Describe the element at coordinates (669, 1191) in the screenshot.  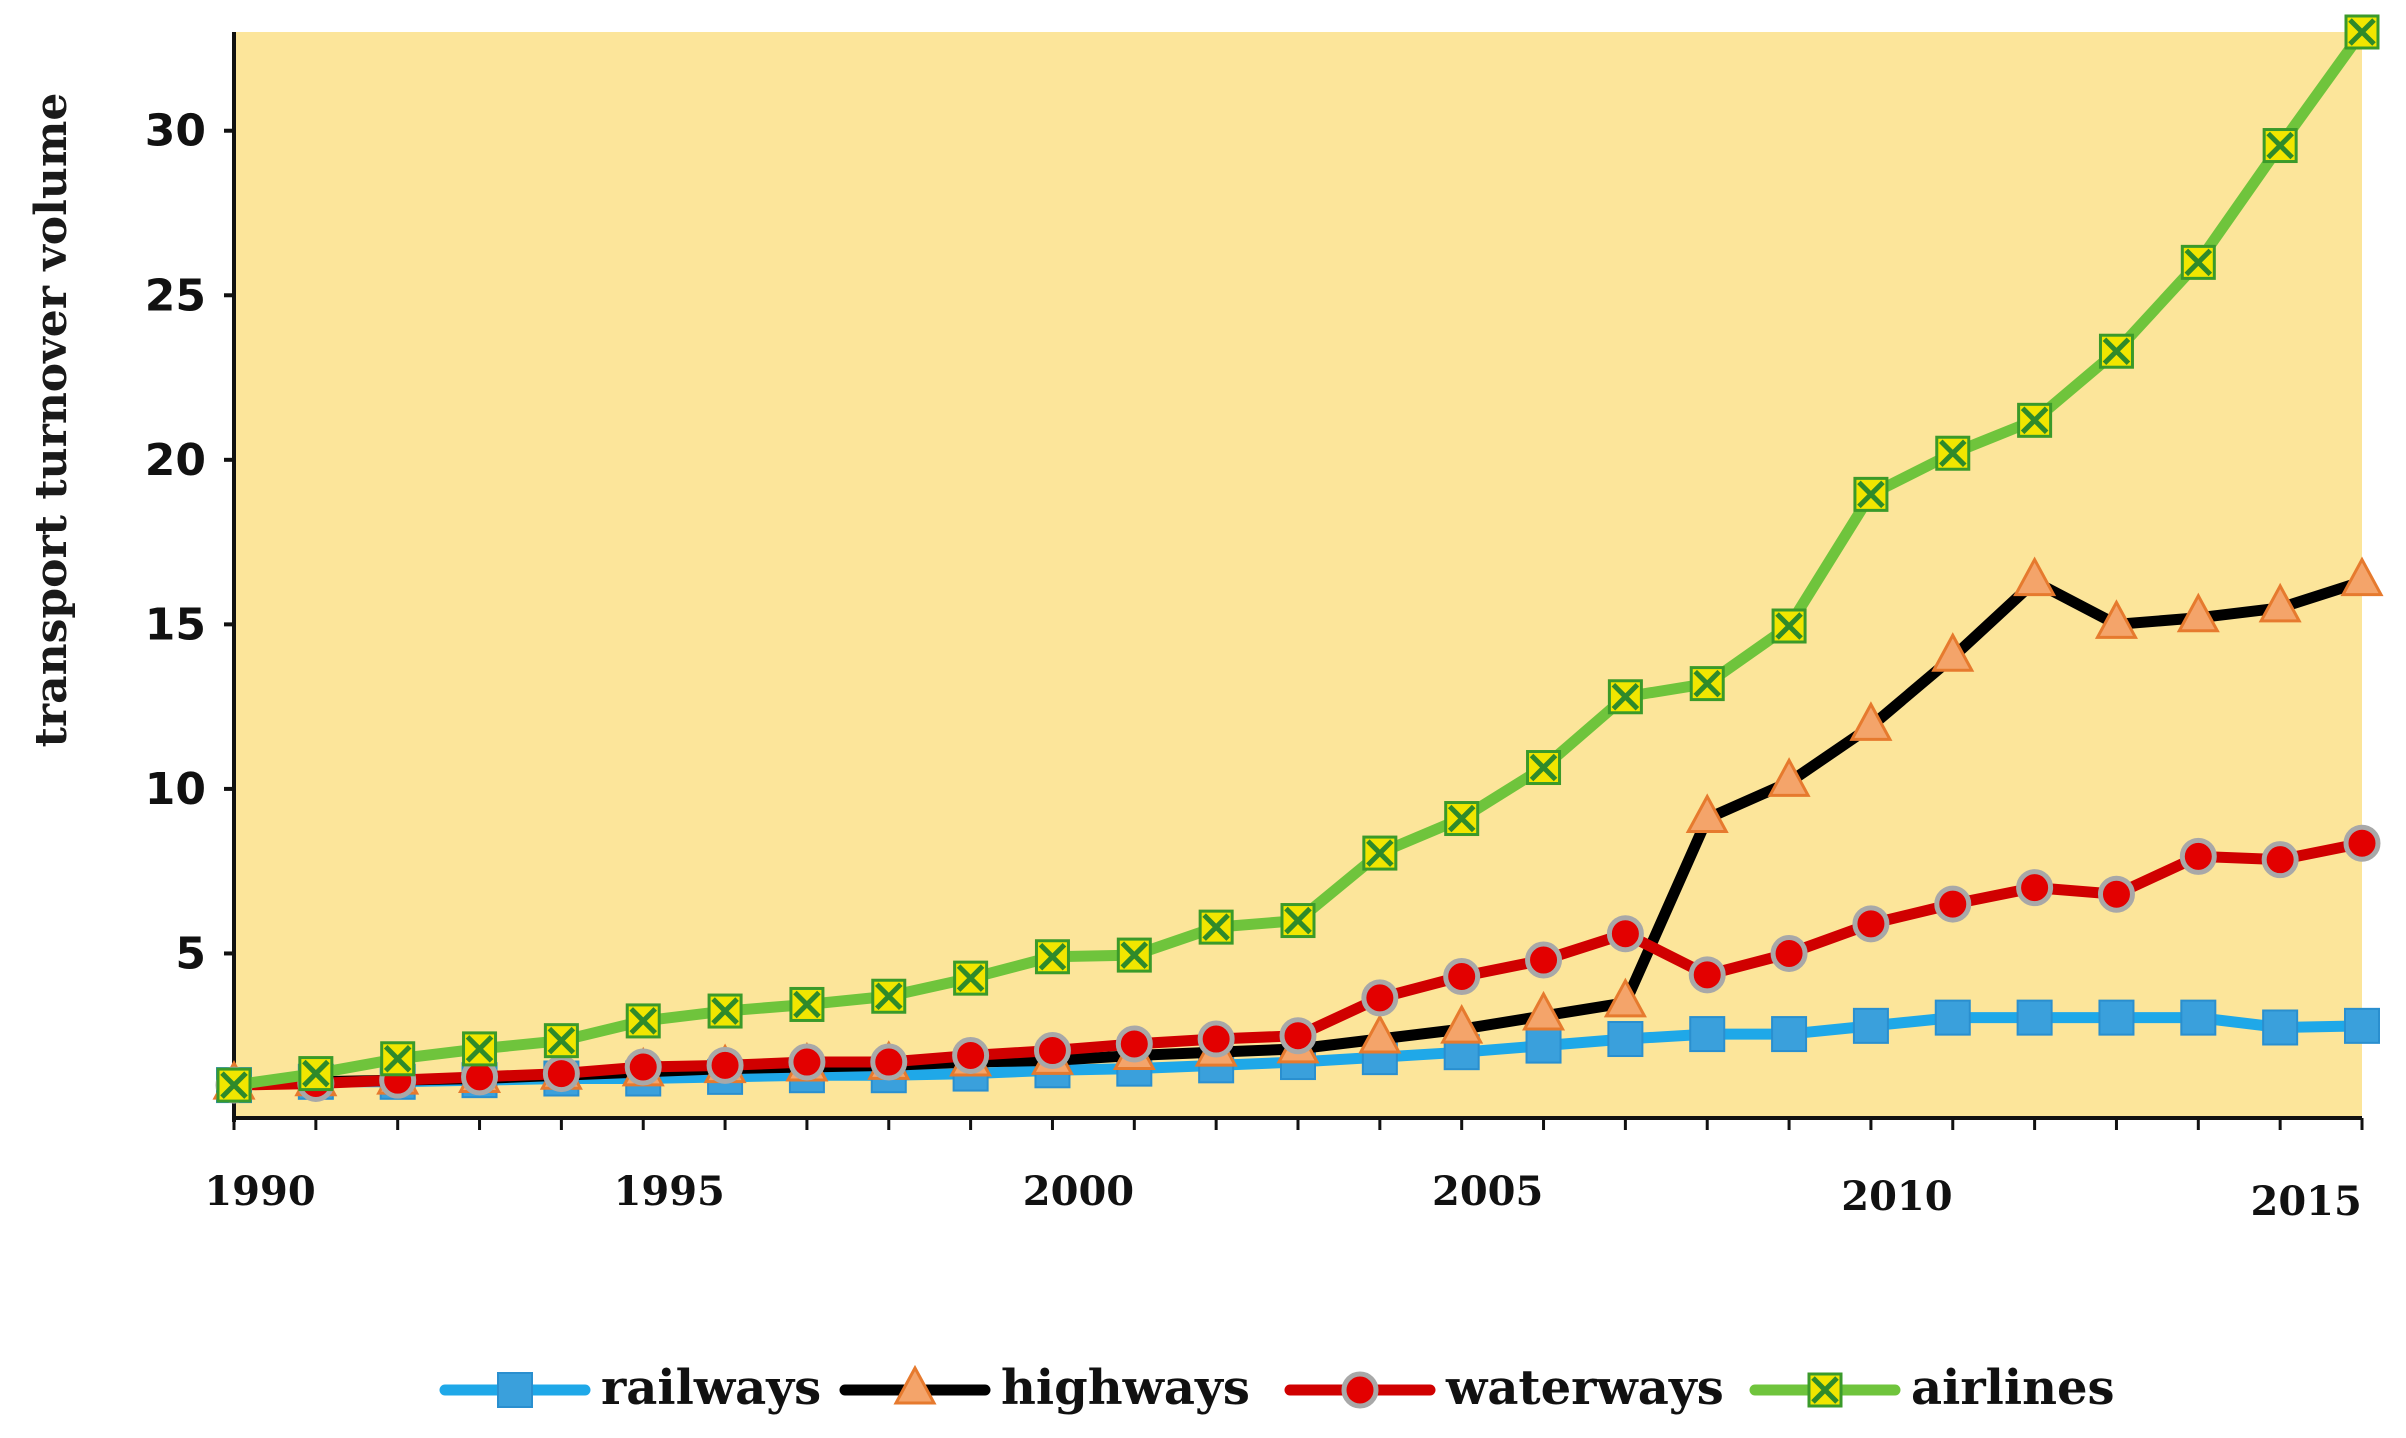
I see `x-tick-label: 1995` at that location.